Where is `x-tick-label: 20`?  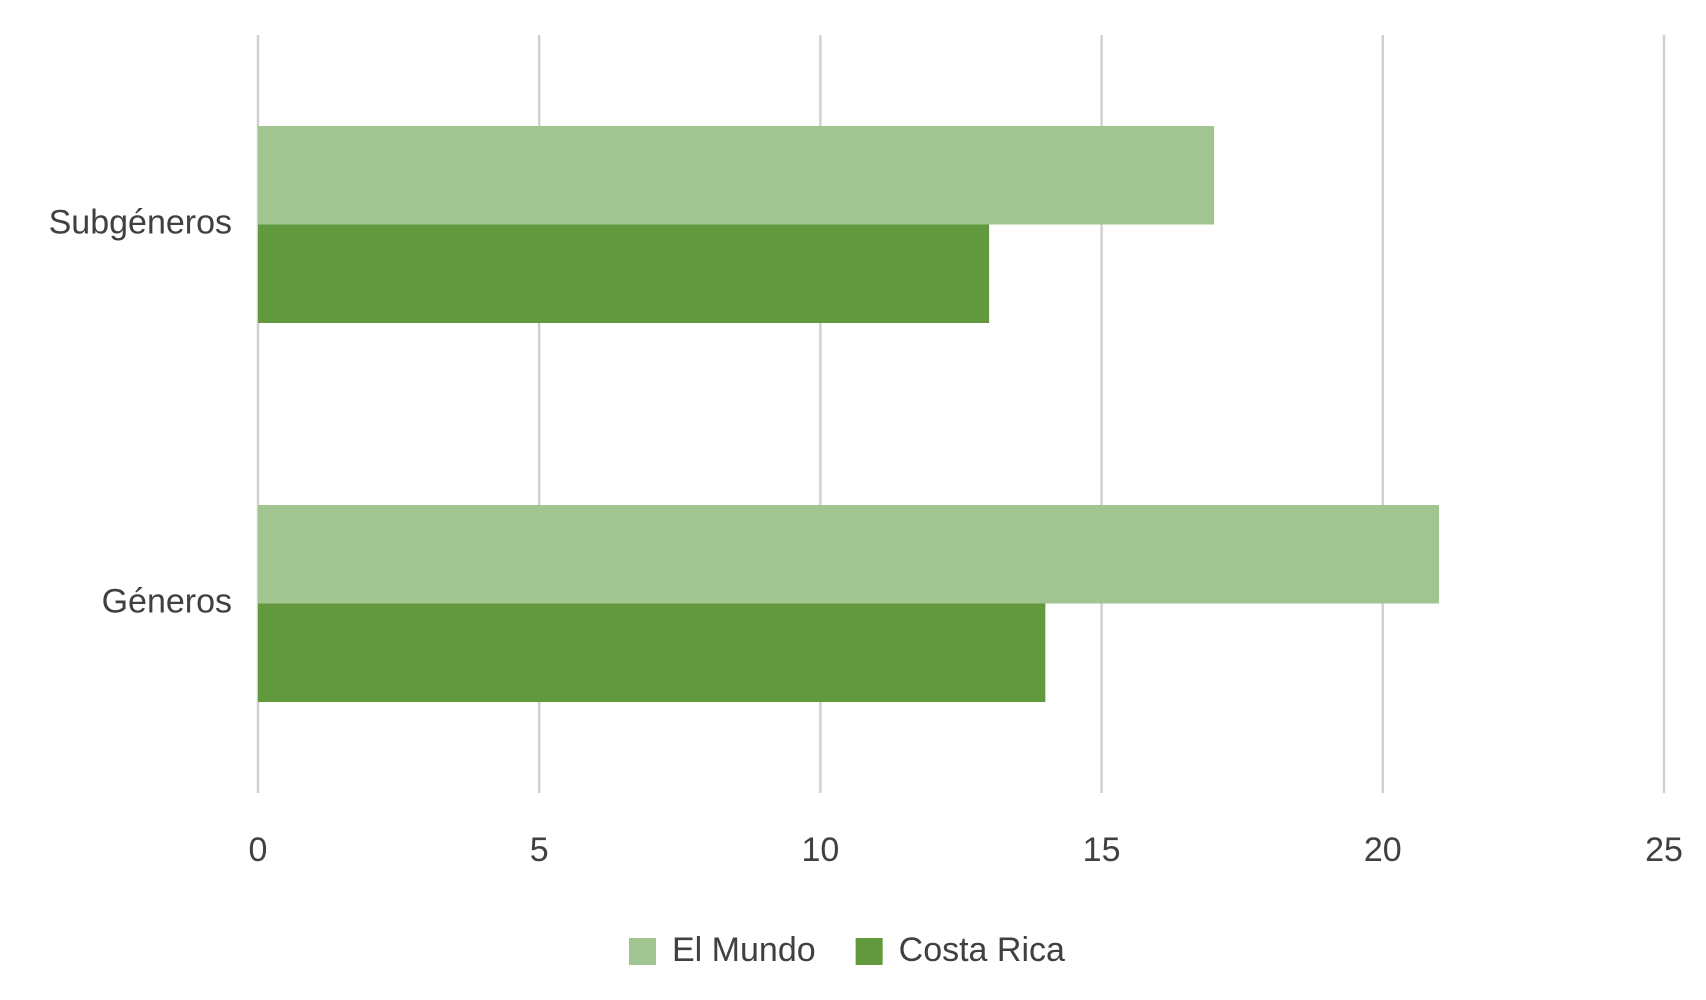 x-tick-label: 20 is located at coordinates (1383, 850).